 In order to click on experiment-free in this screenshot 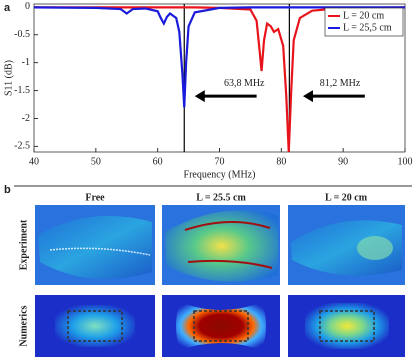, I will do `click(95, 245)`.